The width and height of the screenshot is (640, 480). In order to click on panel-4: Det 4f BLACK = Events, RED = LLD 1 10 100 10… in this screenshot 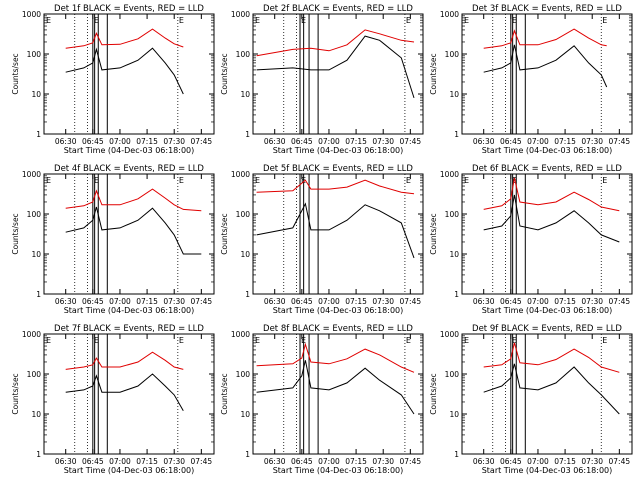, I will do `click(113, 239)`.